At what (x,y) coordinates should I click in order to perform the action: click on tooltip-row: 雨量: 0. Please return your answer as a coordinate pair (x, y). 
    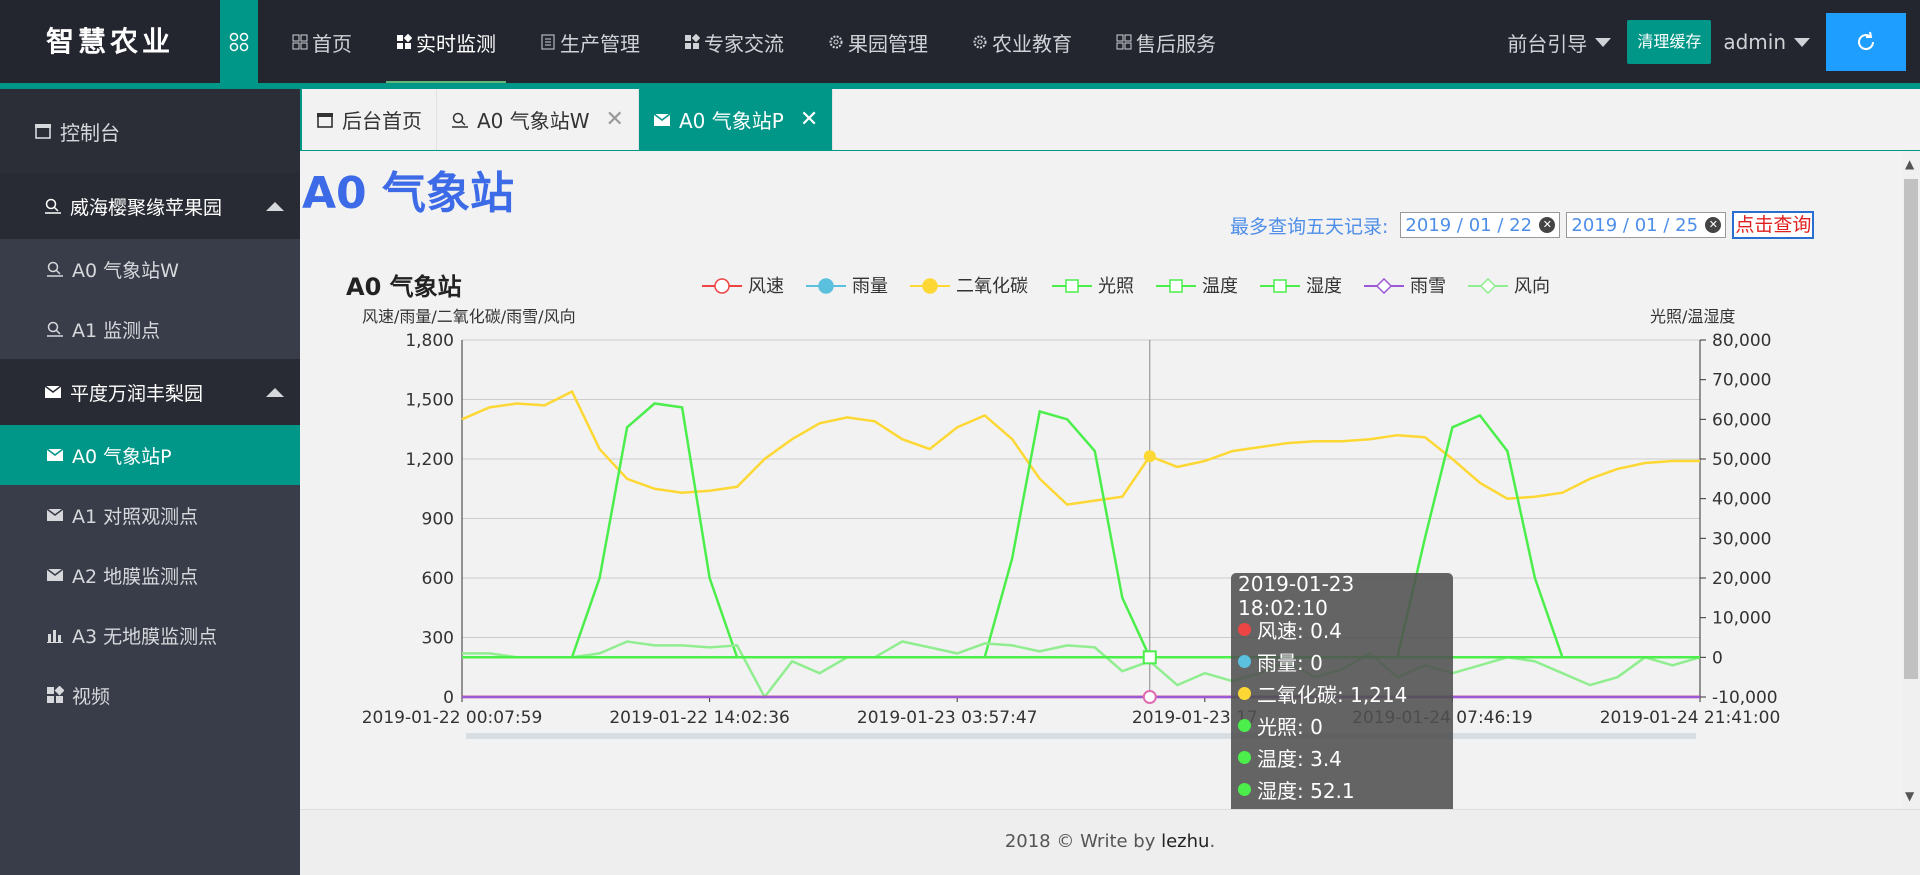
    Looking at the image, I should click on (1342, 661).